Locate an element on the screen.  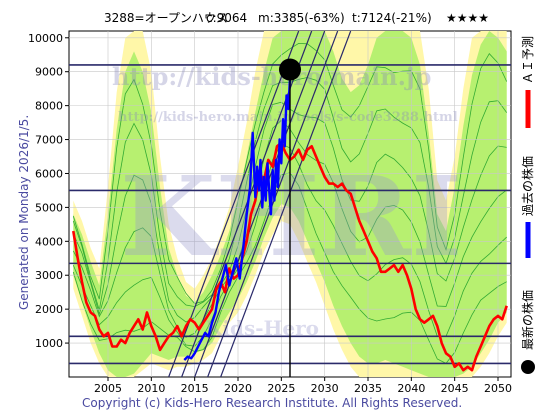
past-price-line is located at coordinates (237, 219).